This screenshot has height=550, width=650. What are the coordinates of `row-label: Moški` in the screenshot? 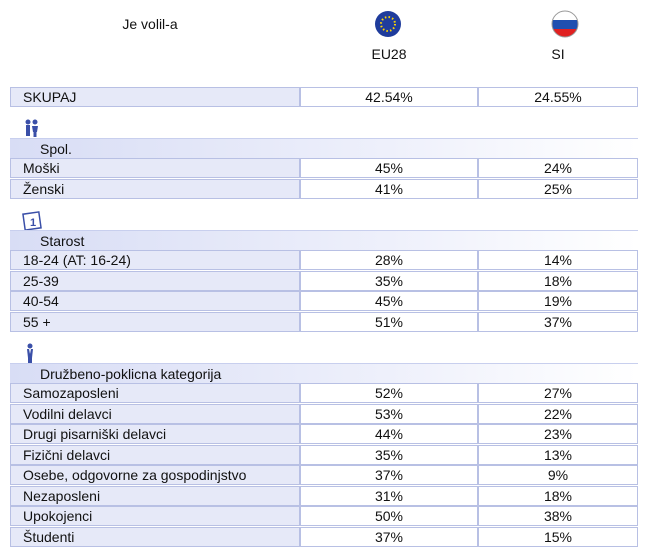 It's located at (155, 168).